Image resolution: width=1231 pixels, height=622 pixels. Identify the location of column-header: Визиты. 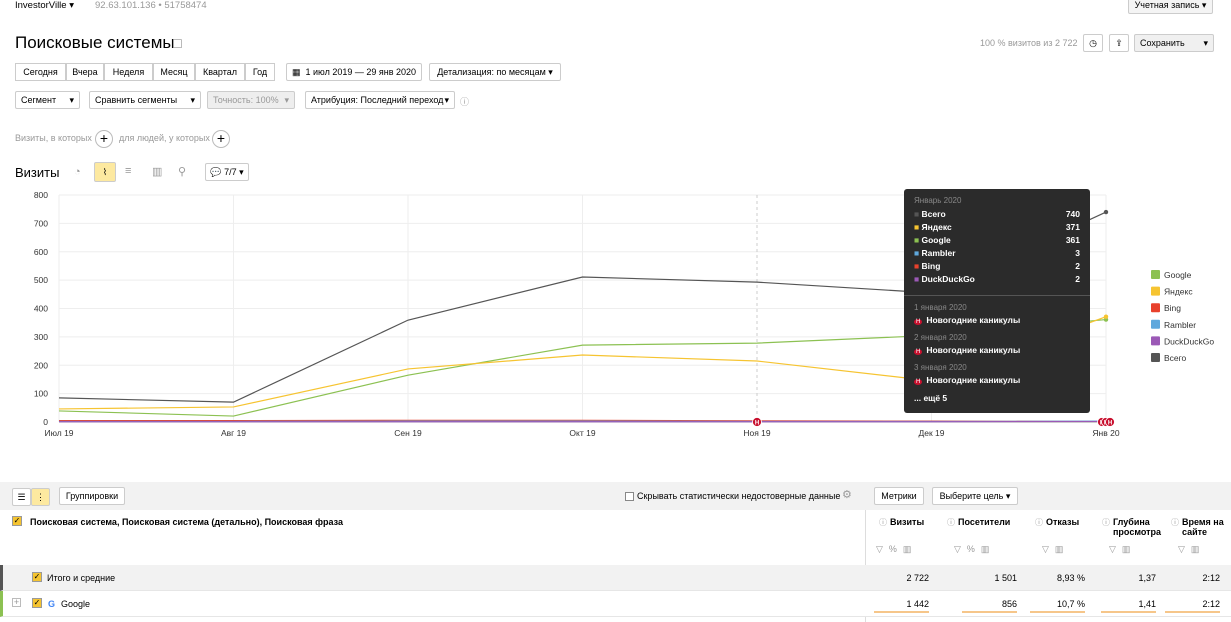
(907, 522).